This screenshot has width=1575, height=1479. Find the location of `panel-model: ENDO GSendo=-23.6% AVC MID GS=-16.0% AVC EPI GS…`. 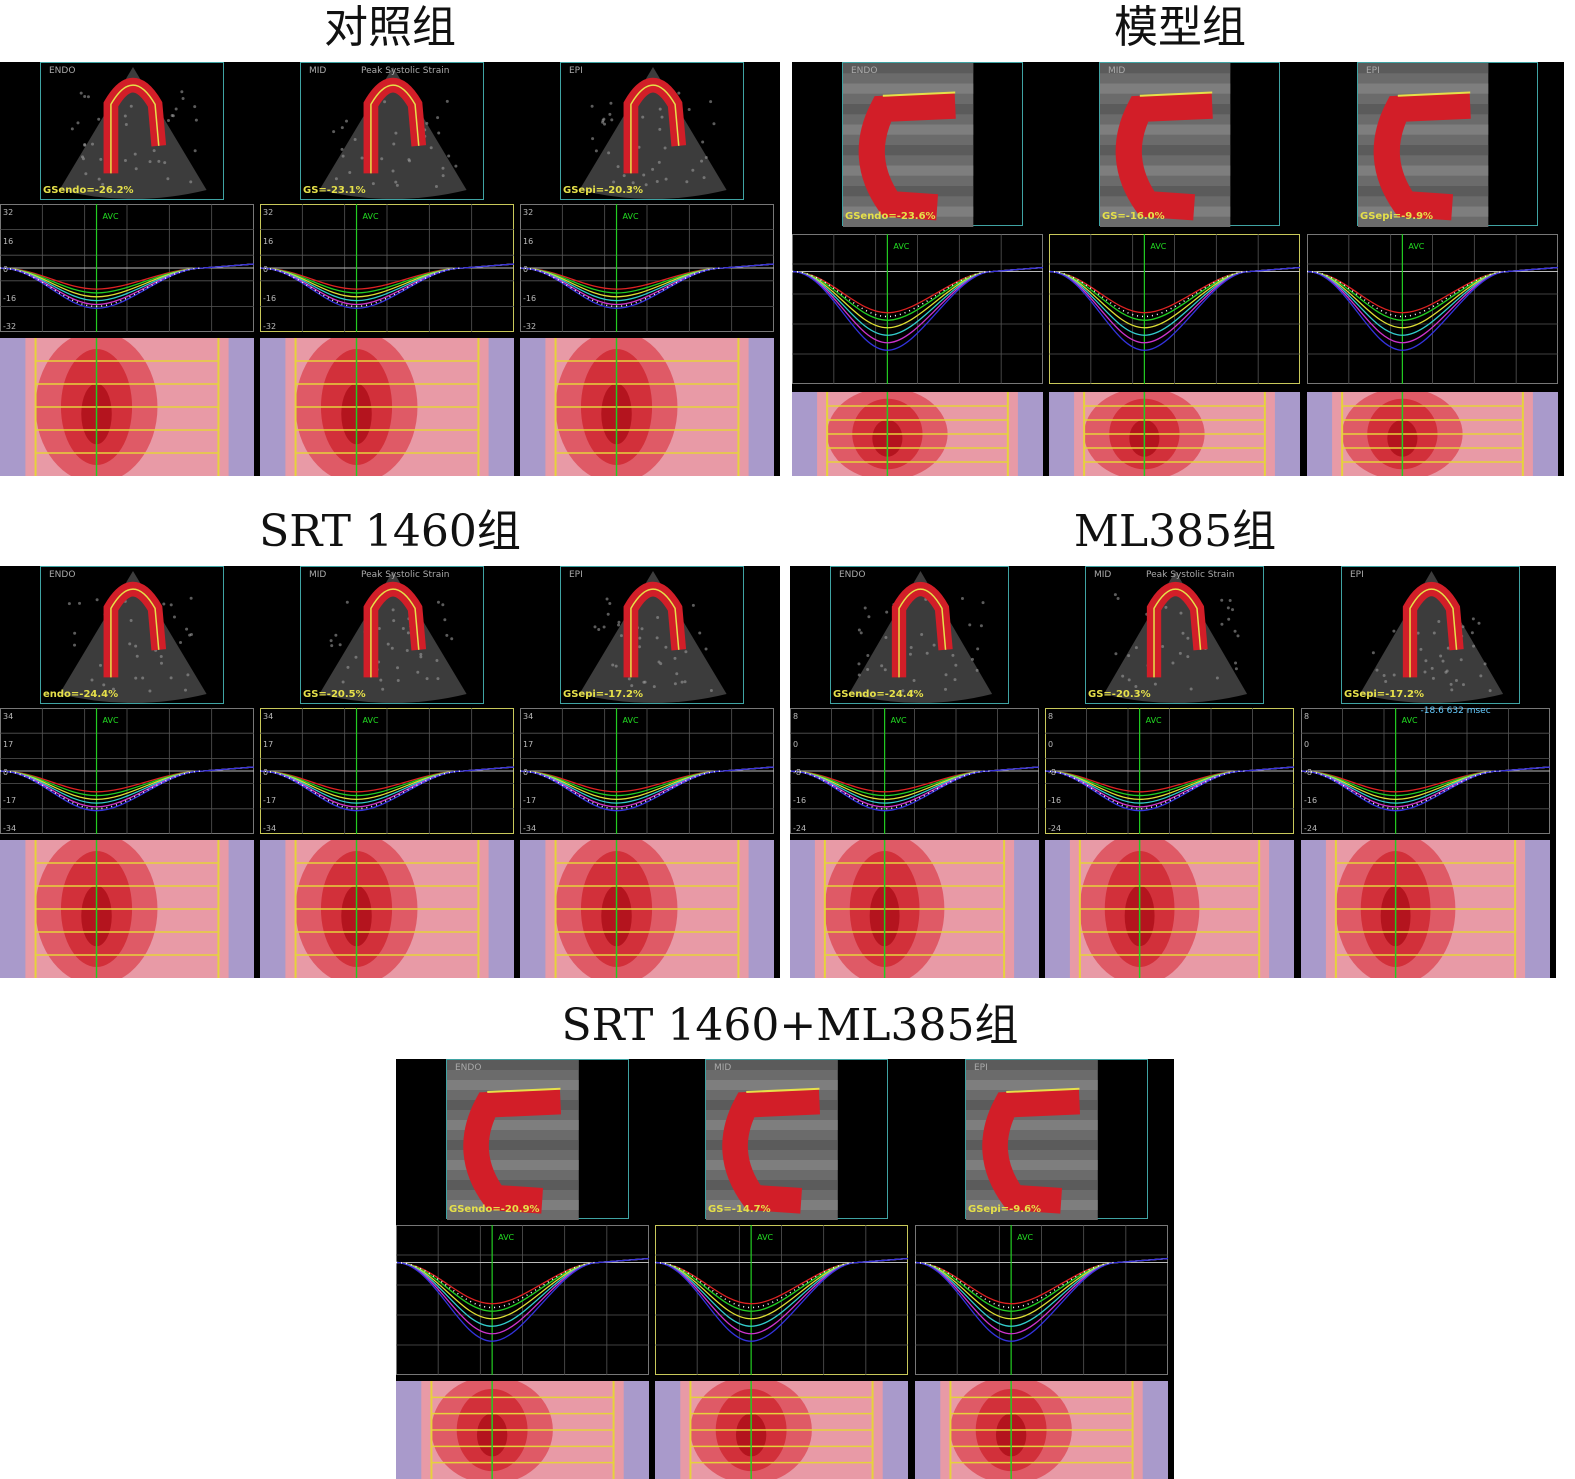

panel-model: ENDO GSendo=-23.6% AVC MID GS=-16.0% AVC EPI GS… is located at coordinates (1178, 269).